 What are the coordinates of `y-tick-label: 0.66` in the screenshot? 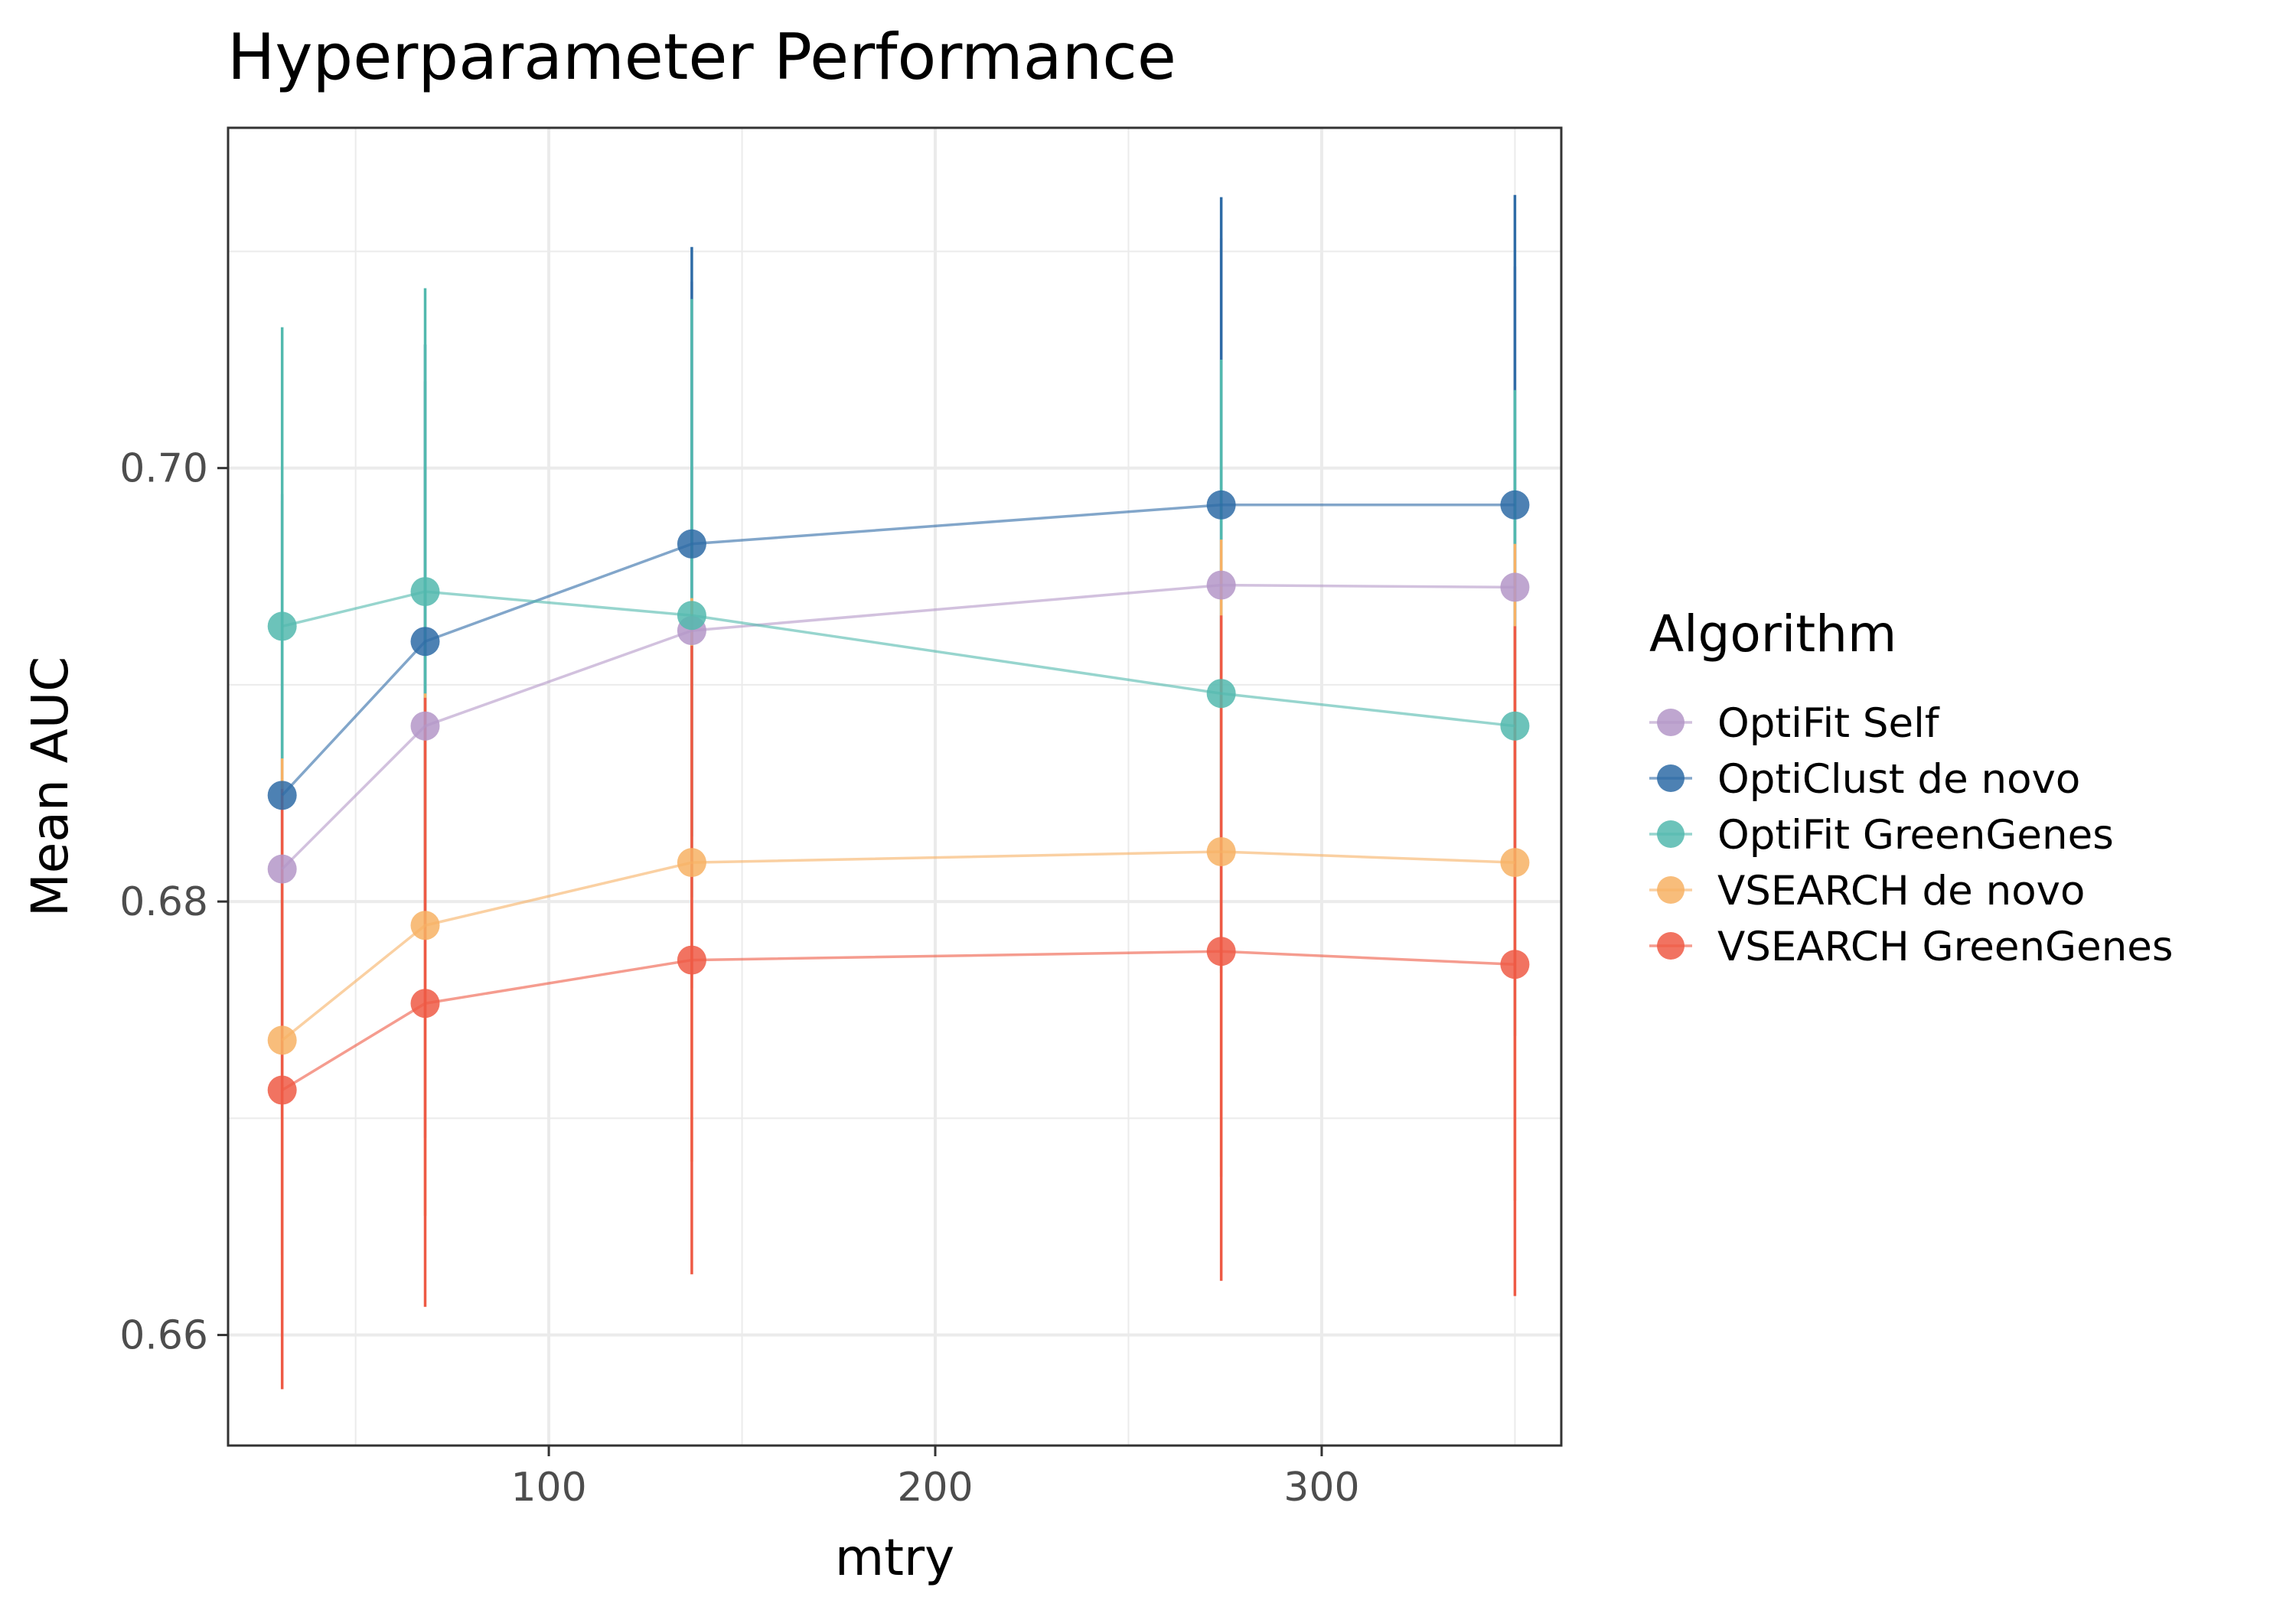 It's located at (163, 1336).